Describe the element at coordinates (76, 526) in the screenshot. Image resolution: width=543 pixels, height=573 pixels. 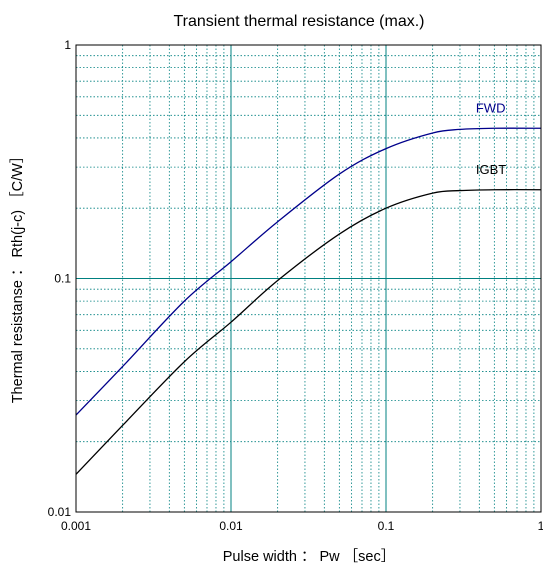
I see `x-tick-label: 0.001` at that location.